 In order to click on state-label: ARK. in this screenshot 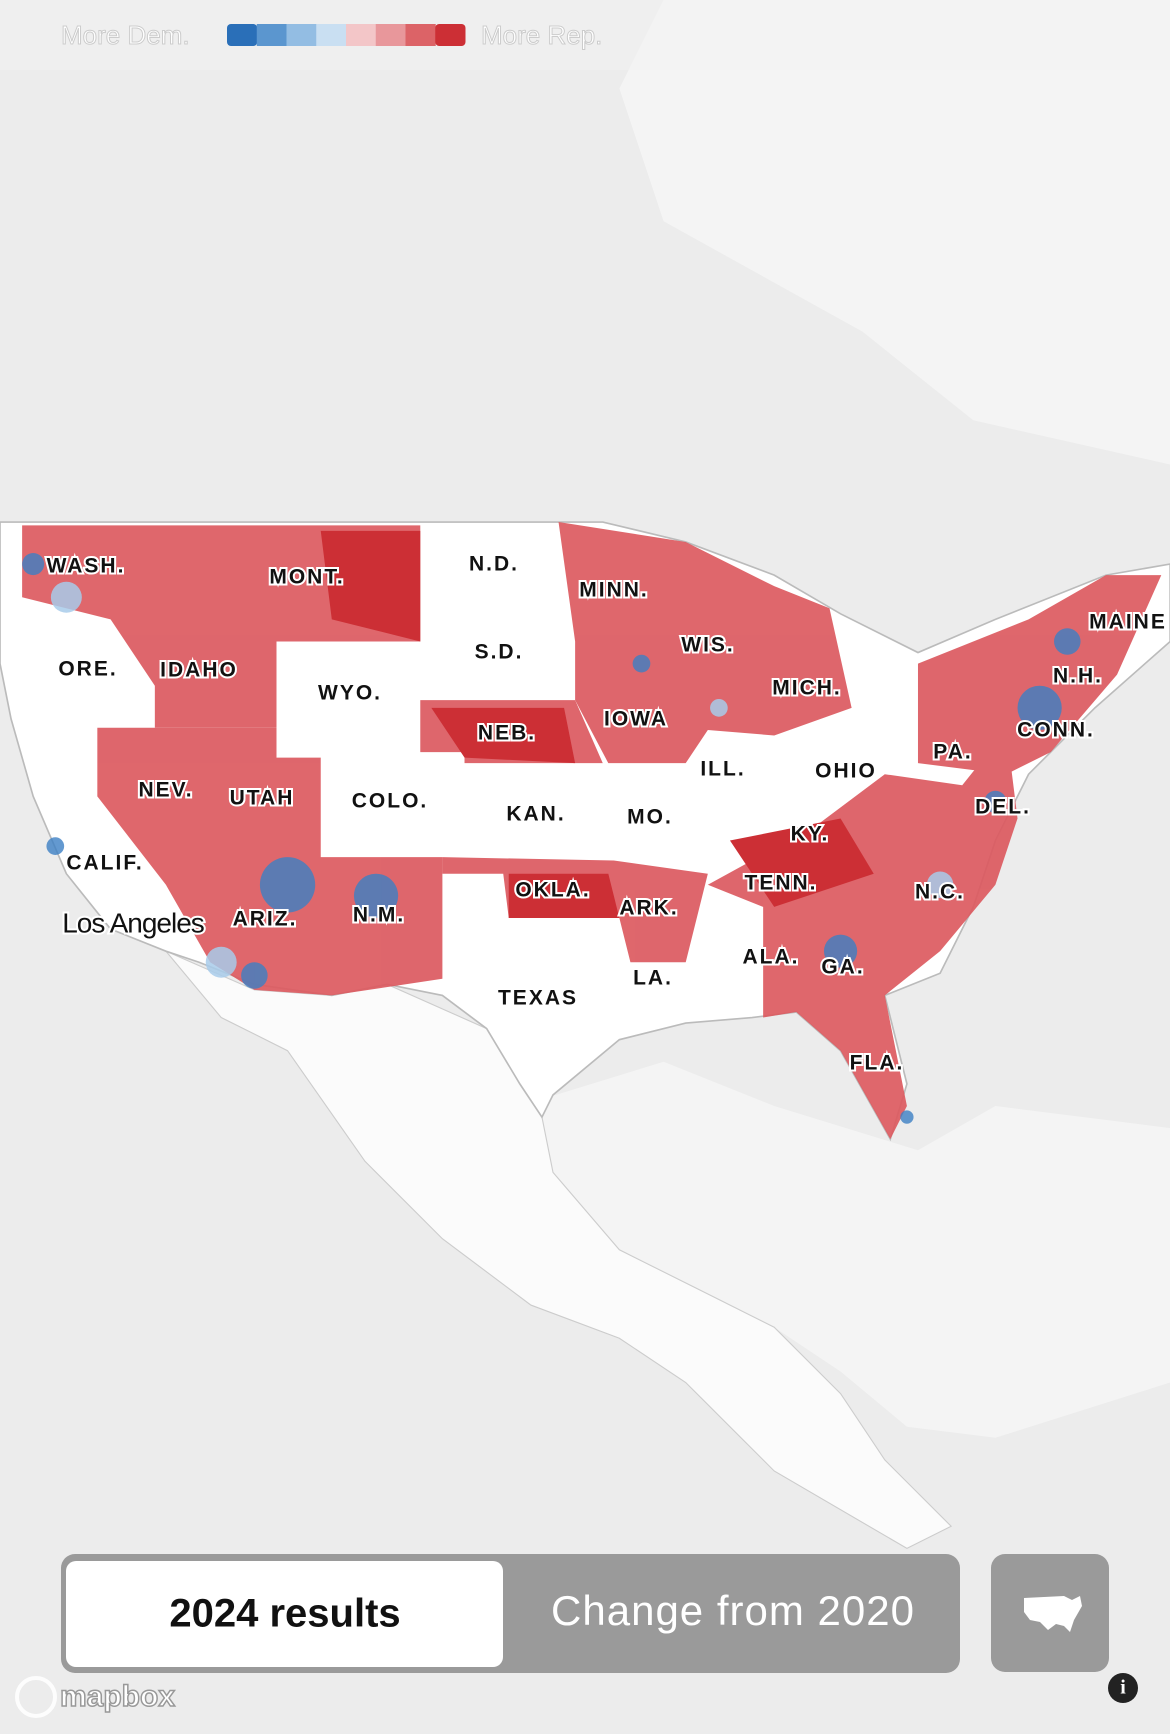, I will do `click(648, 908)`.